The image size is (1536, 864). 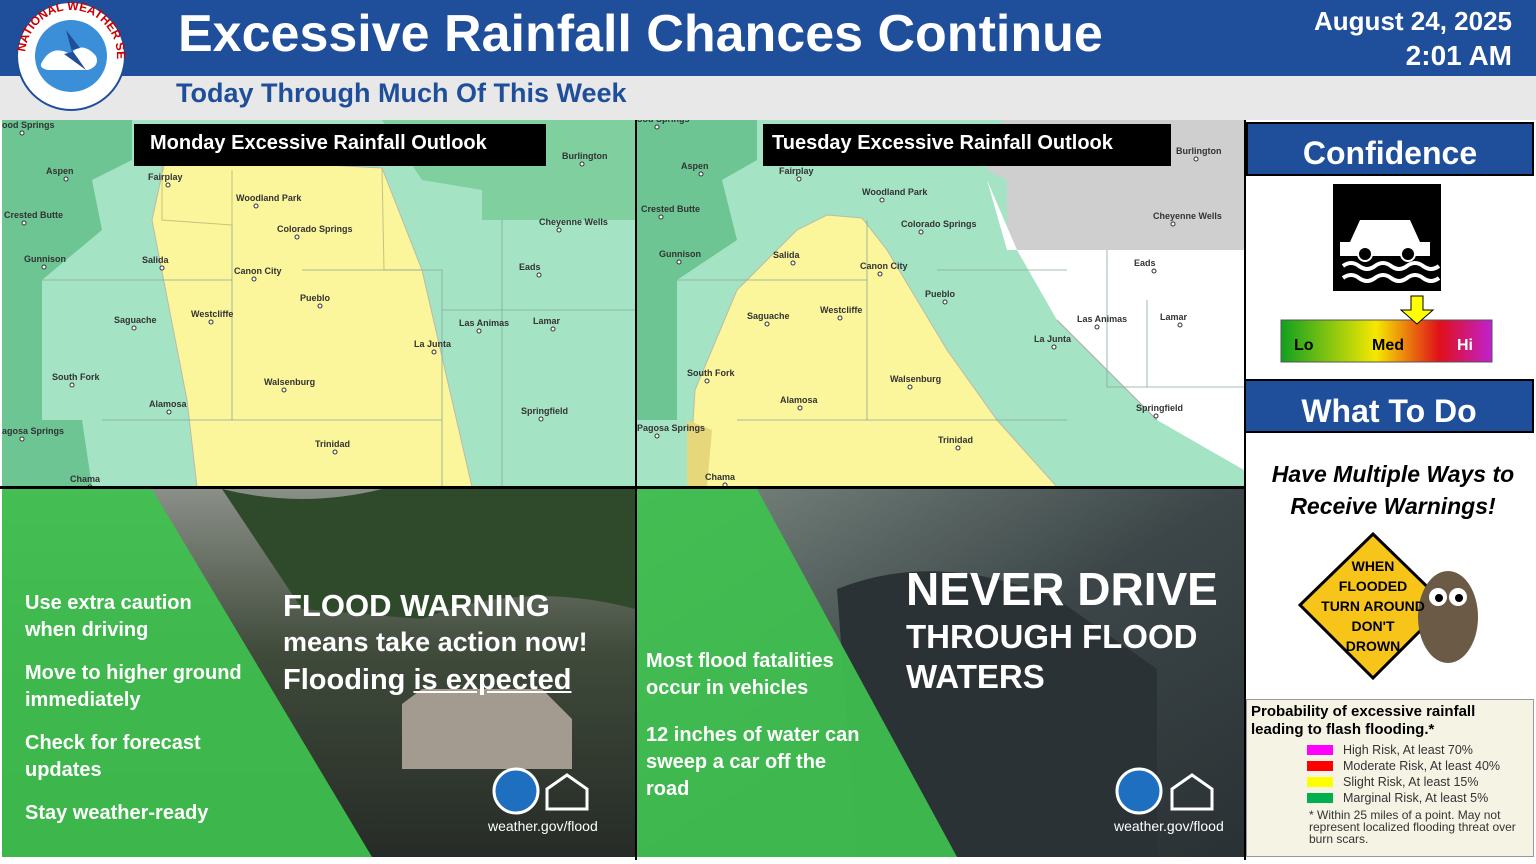 What do you see at coordinates (1388, 345) in the screenshot?
I see `scale-label: Med` at bounding box center [1388, 345].